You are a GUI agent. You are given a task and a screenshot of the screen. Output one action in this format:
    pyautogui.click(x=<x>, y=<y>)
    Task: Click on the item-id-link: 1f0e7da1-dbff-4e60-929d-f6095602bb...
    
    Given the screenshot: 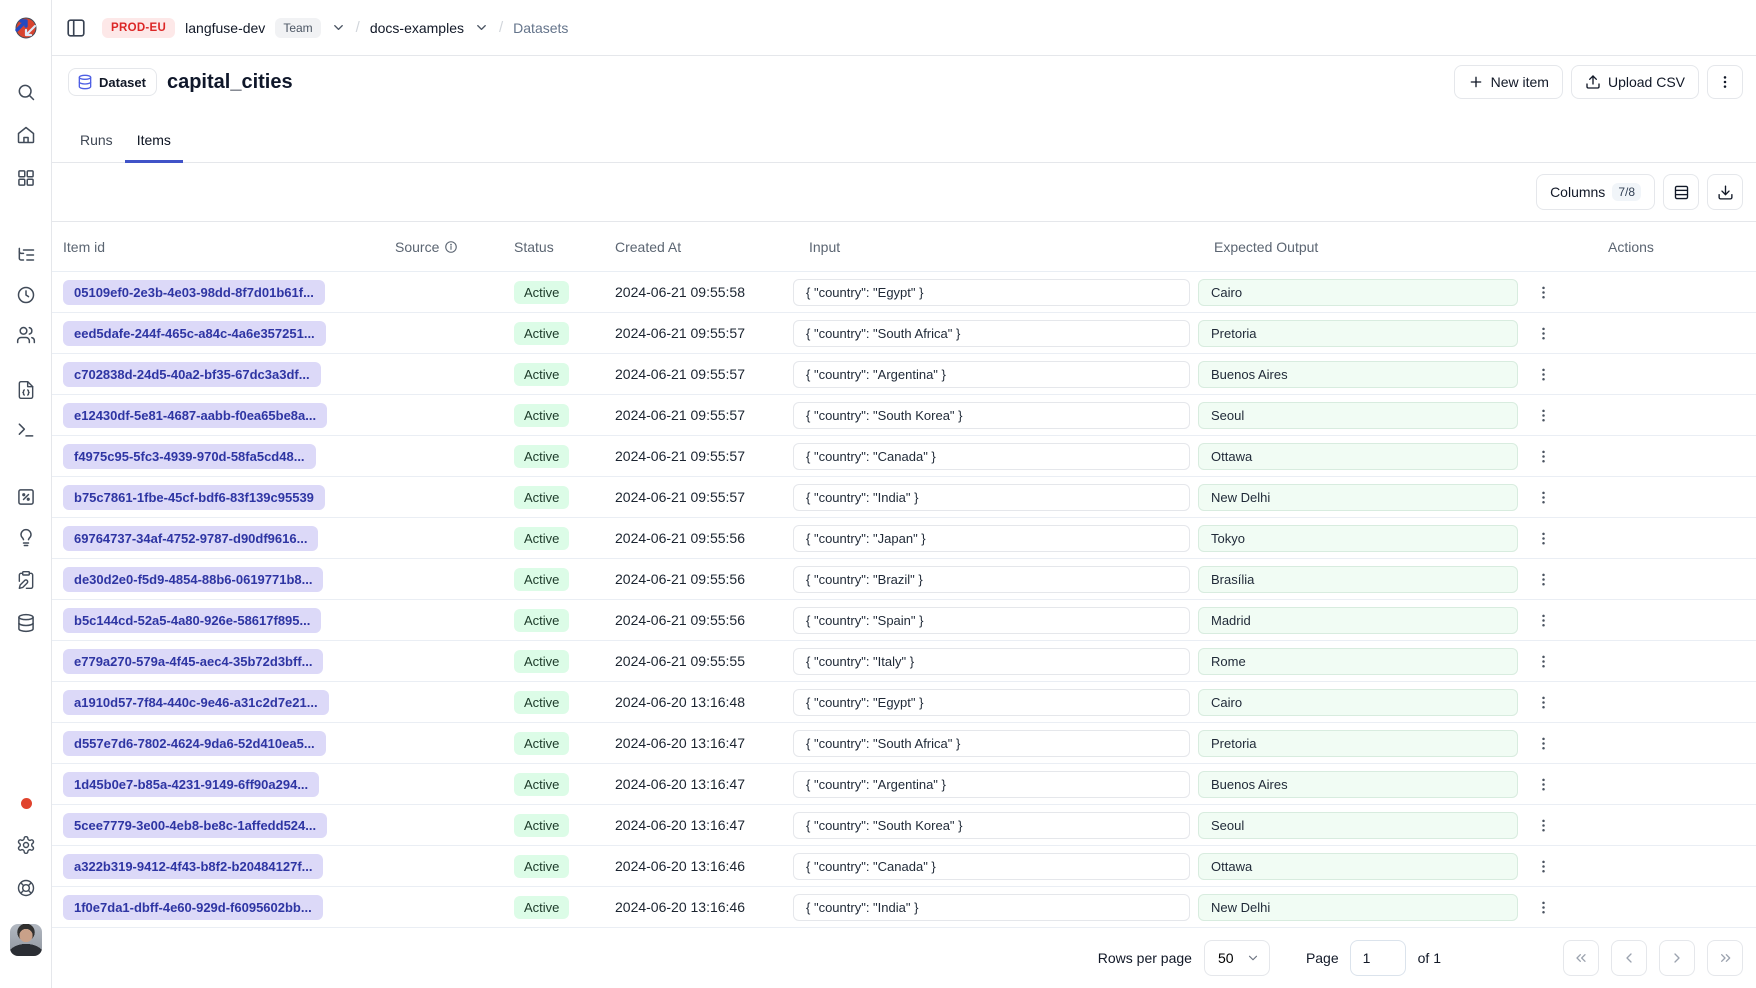 What is the action you would take?
    pyautogui.click(x=193, y=907)
    